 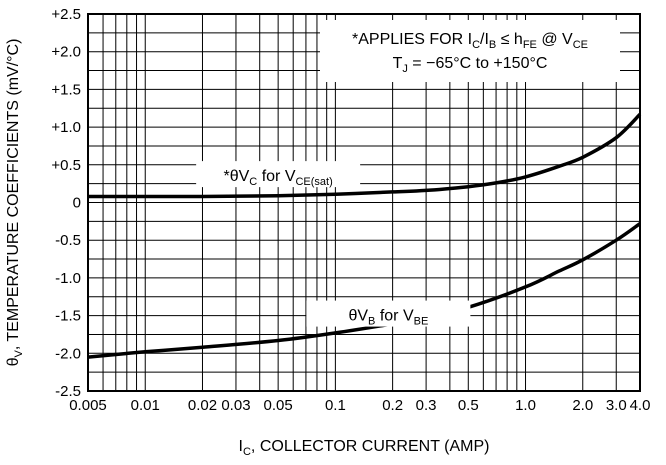 I want to click on x-tick-label: 2.0, so click(x=582, y=405).